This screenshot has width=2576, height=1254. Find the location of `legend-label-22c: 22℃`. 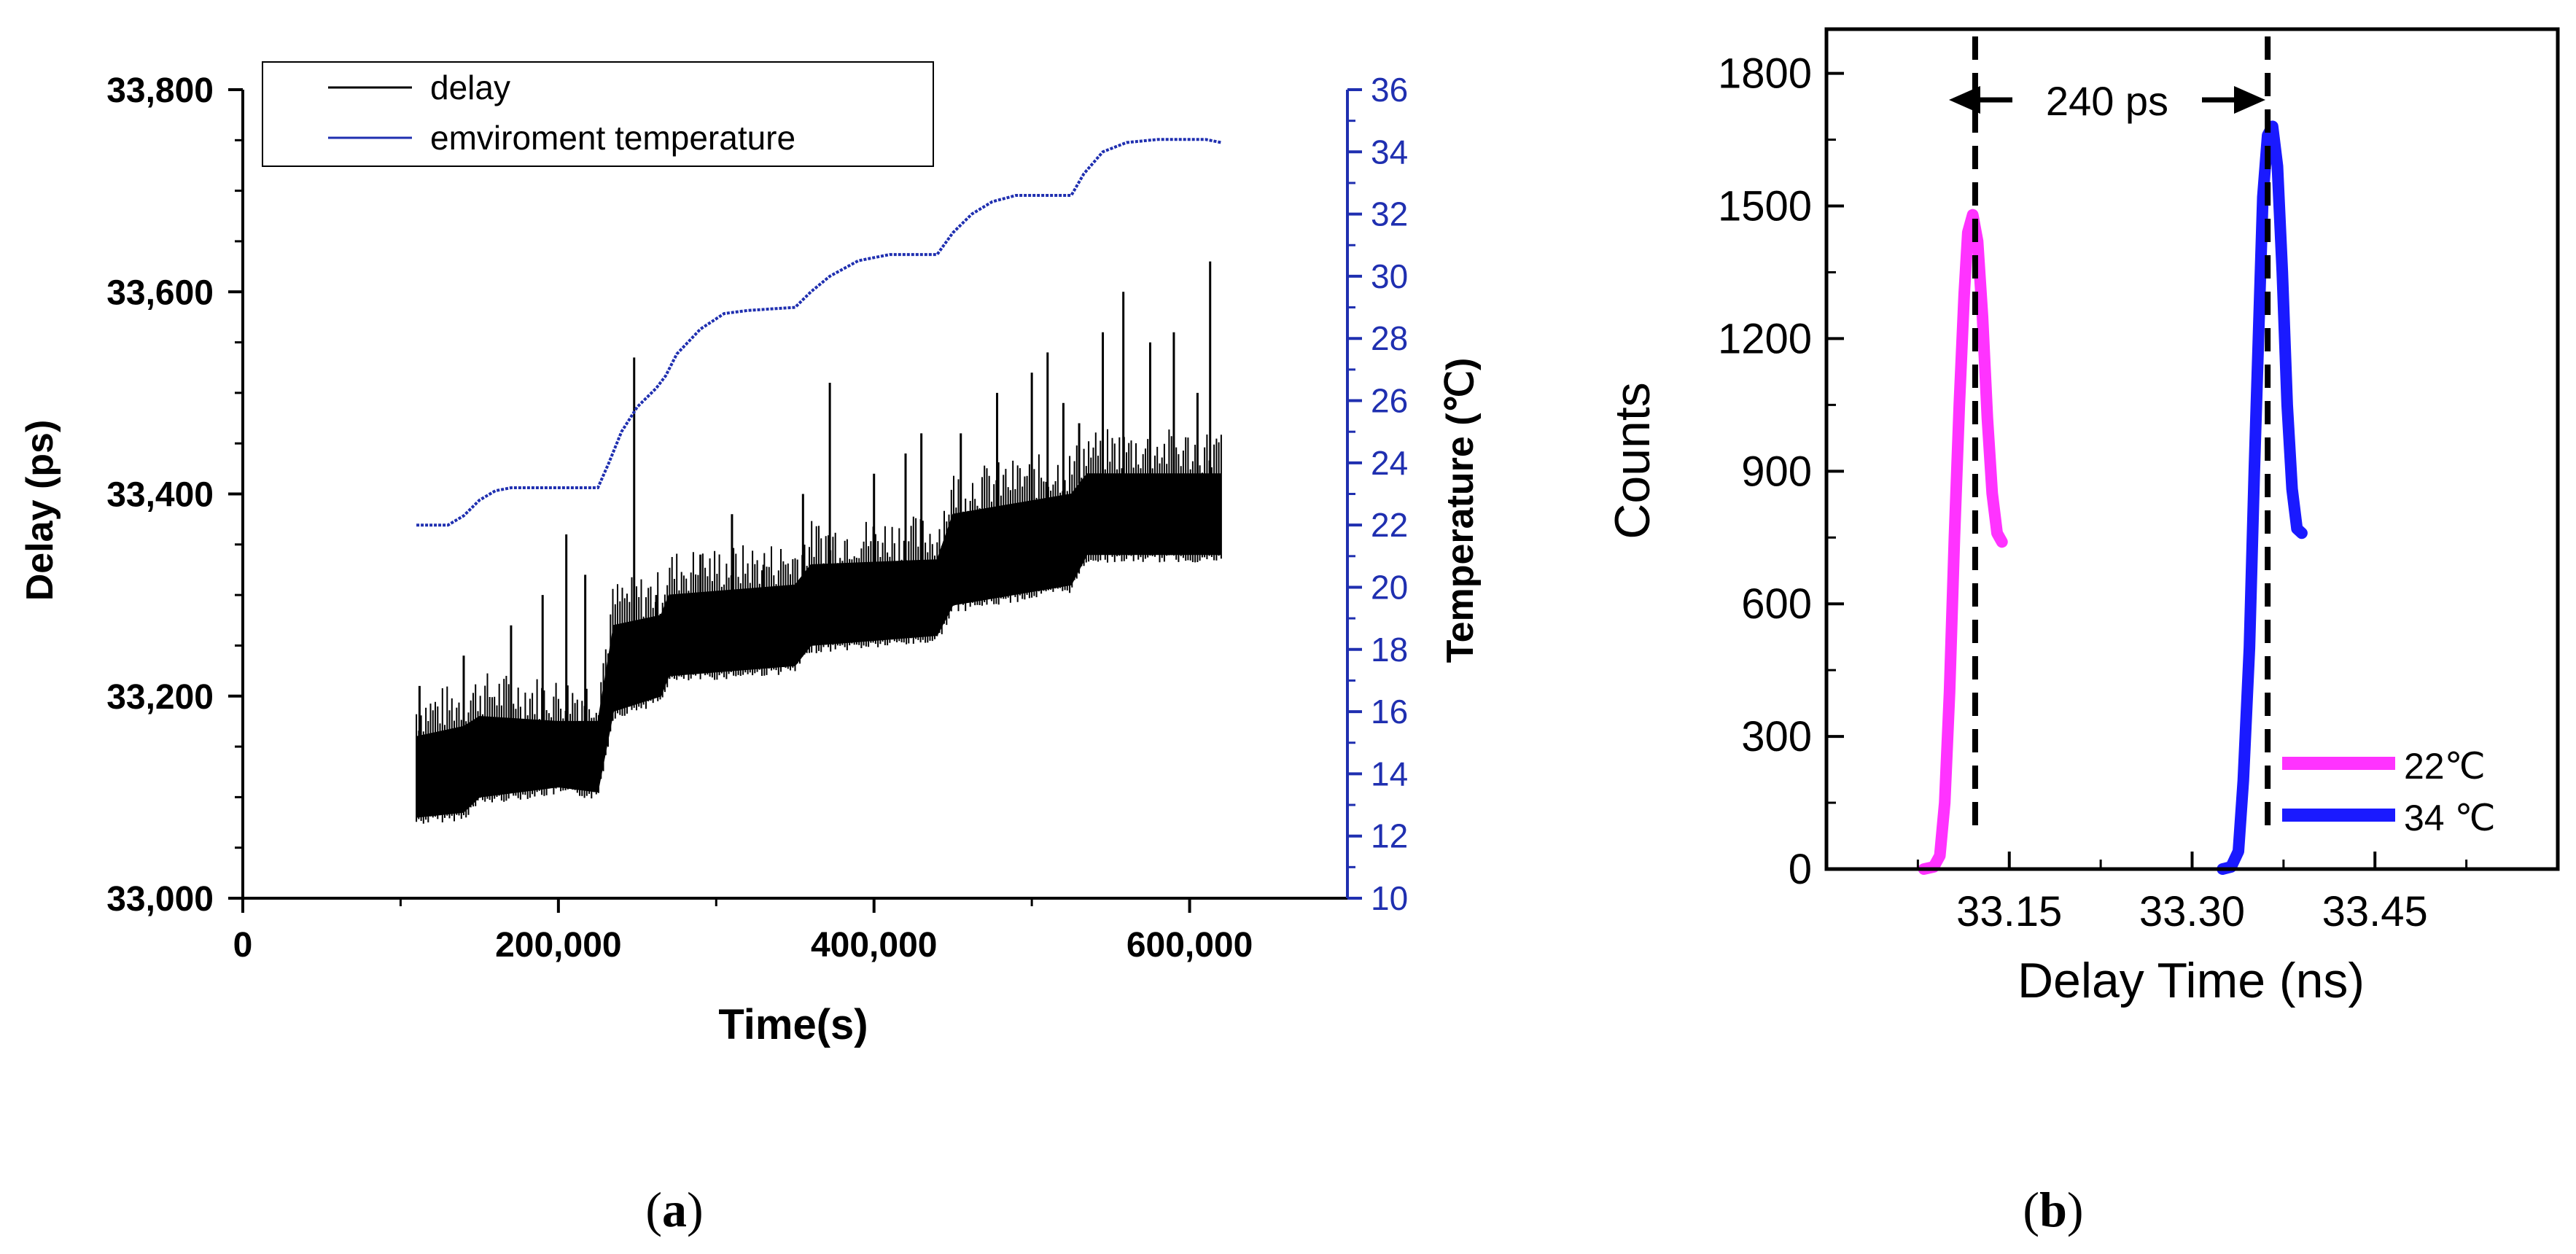

legend-label-22c: 22℃ is located at coordinates (2445, 766).